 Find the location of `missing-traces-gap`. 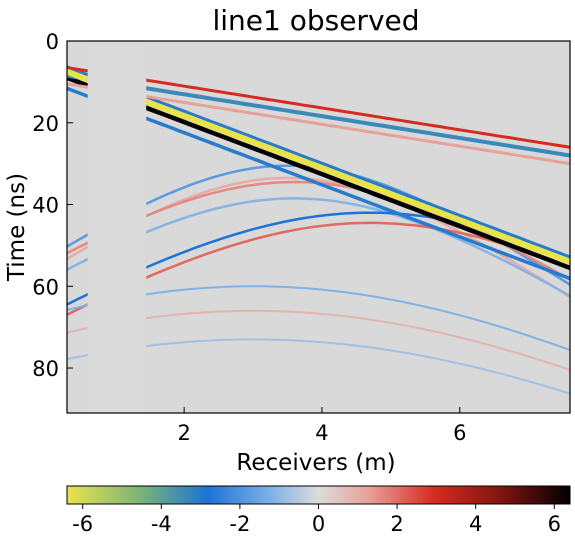

missing-traces-gap is located at coordinates (117, 227).